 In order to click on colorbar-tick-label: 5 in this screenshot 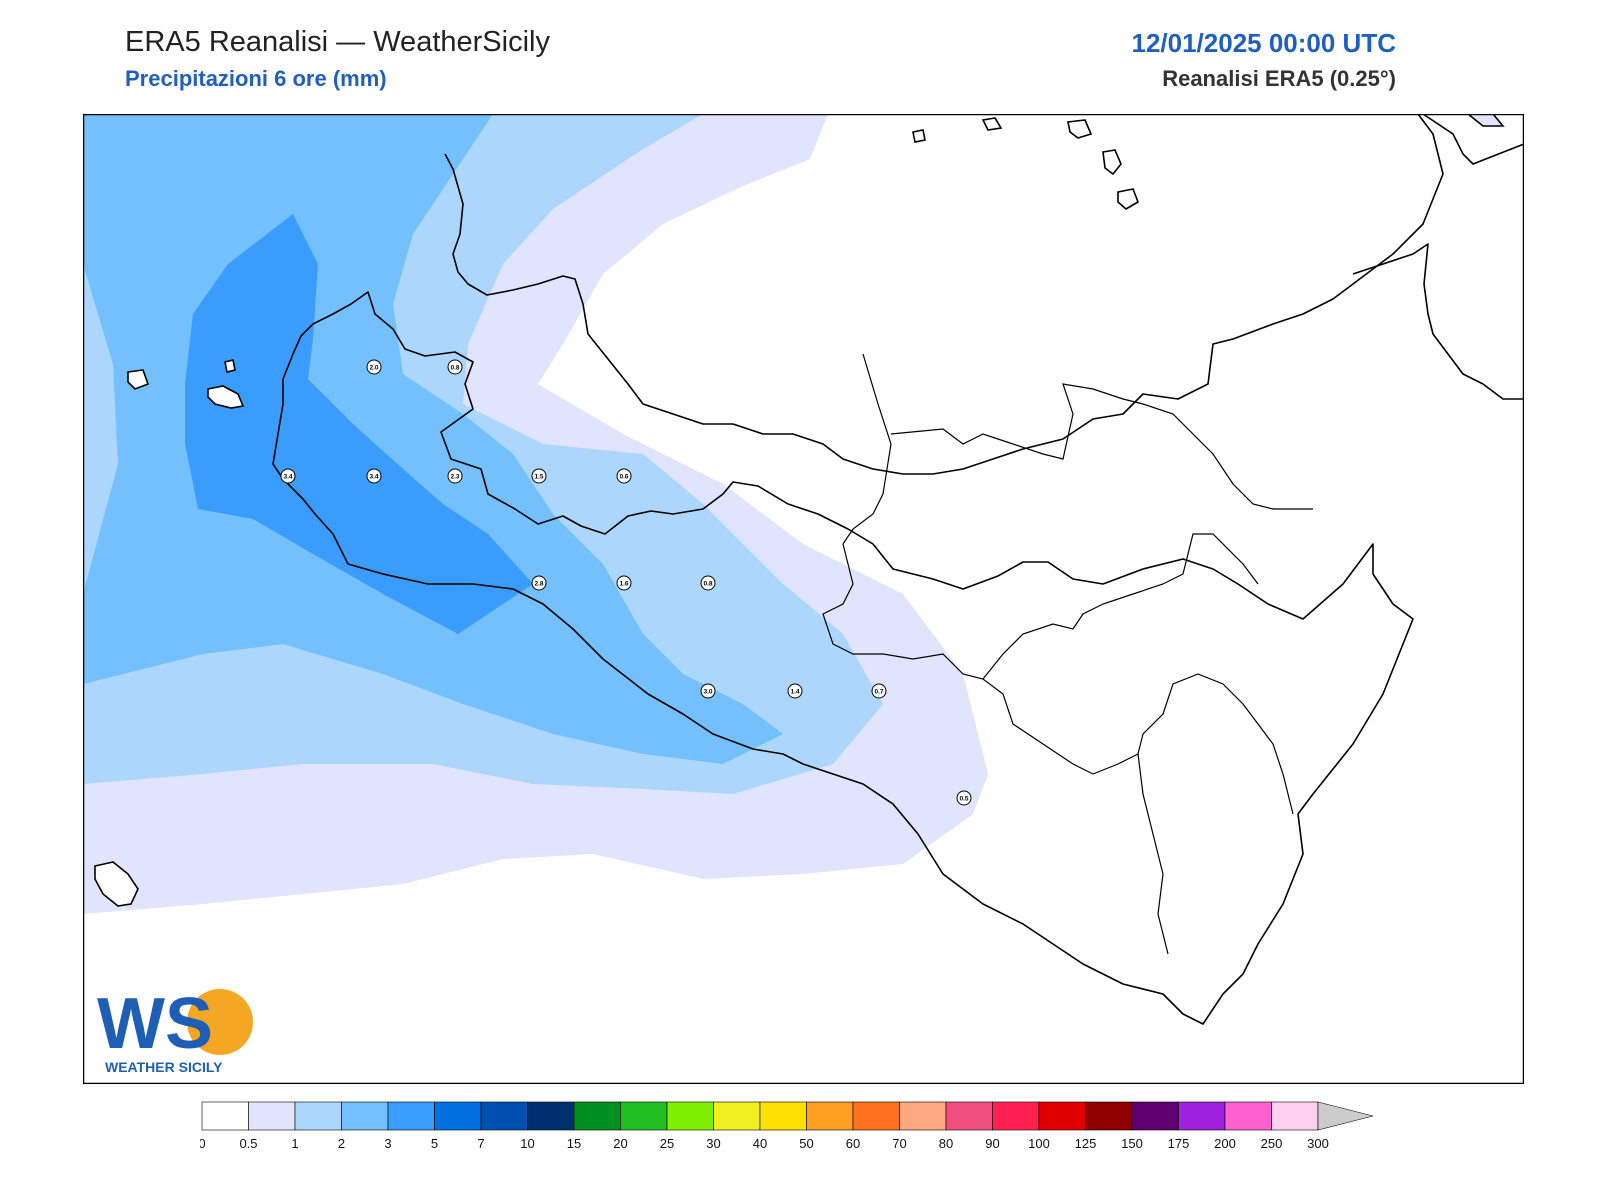, I will do `click(434, 1143)`.